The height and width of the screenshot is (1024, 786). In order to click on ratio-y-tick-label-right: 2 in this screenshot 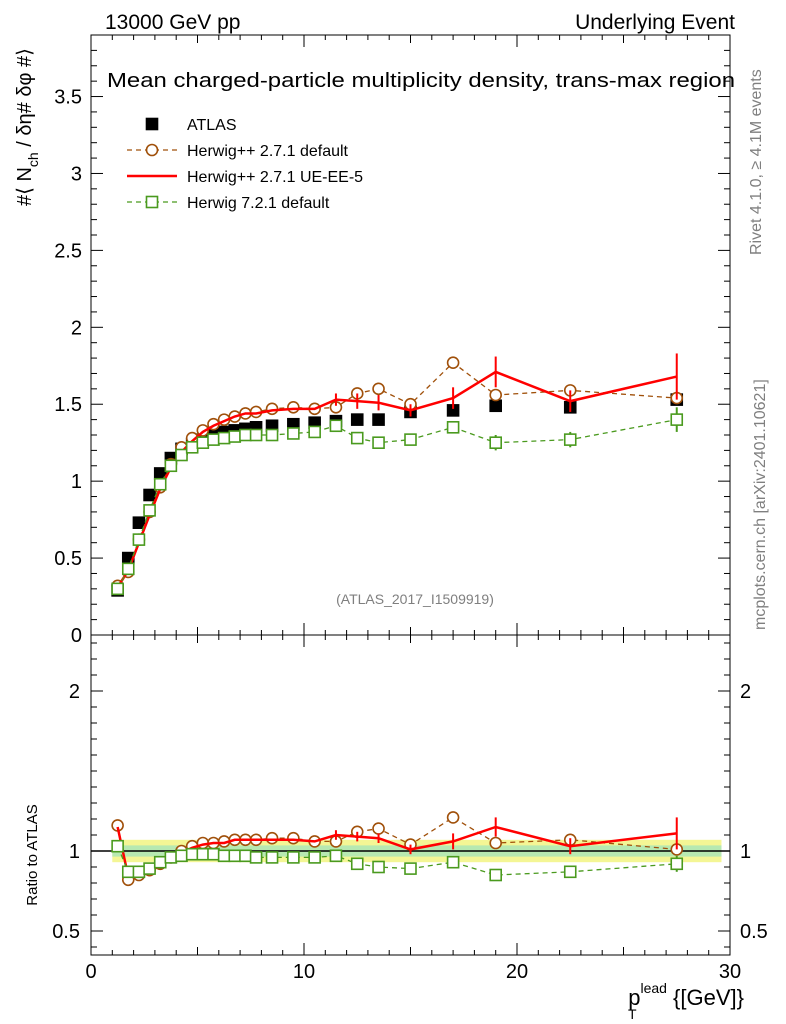, I will do `click(745, 692)`.